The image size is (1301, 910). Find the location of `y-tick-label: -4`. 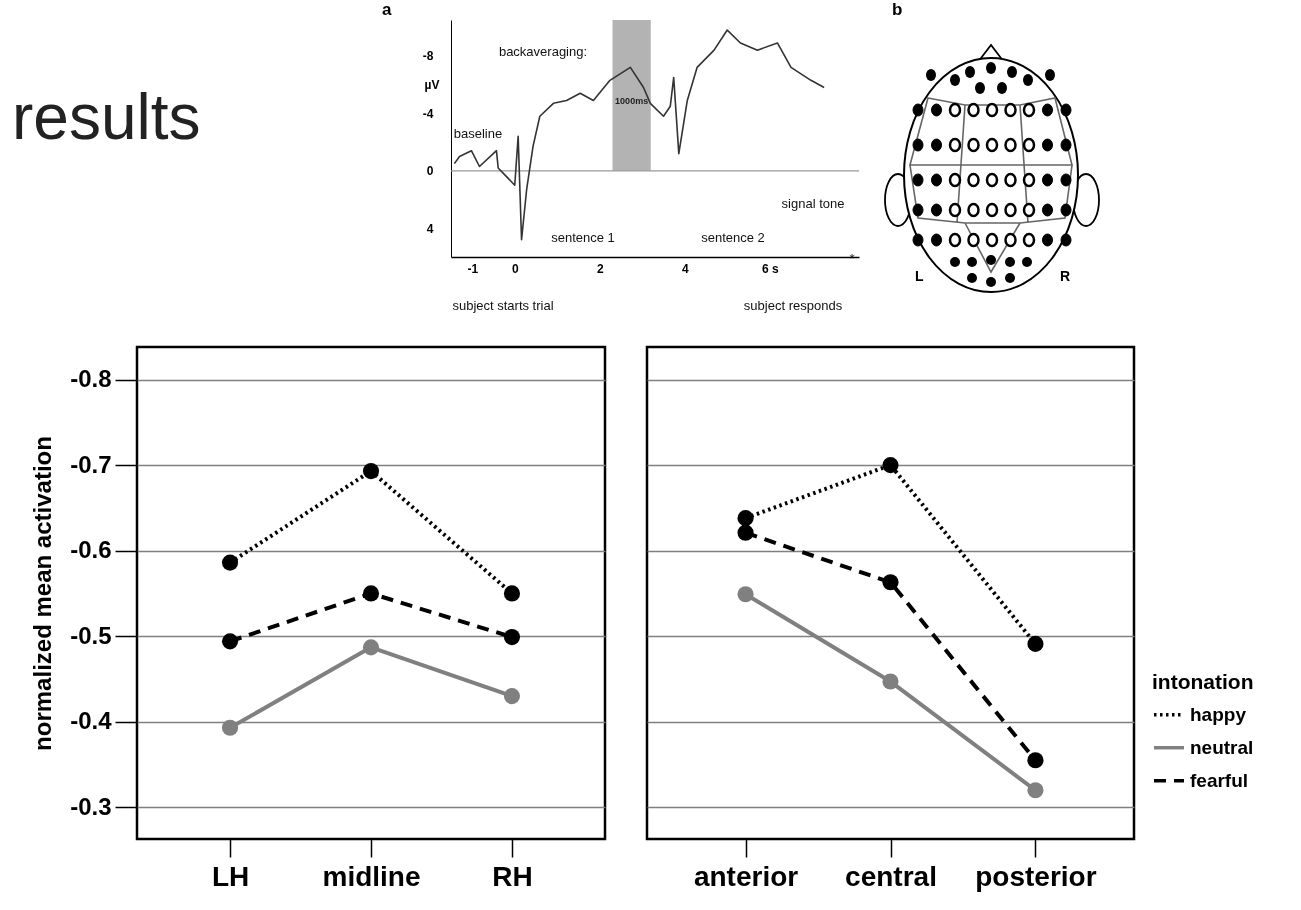

y-tick-label: -4 is located at coordinates (428, 113).